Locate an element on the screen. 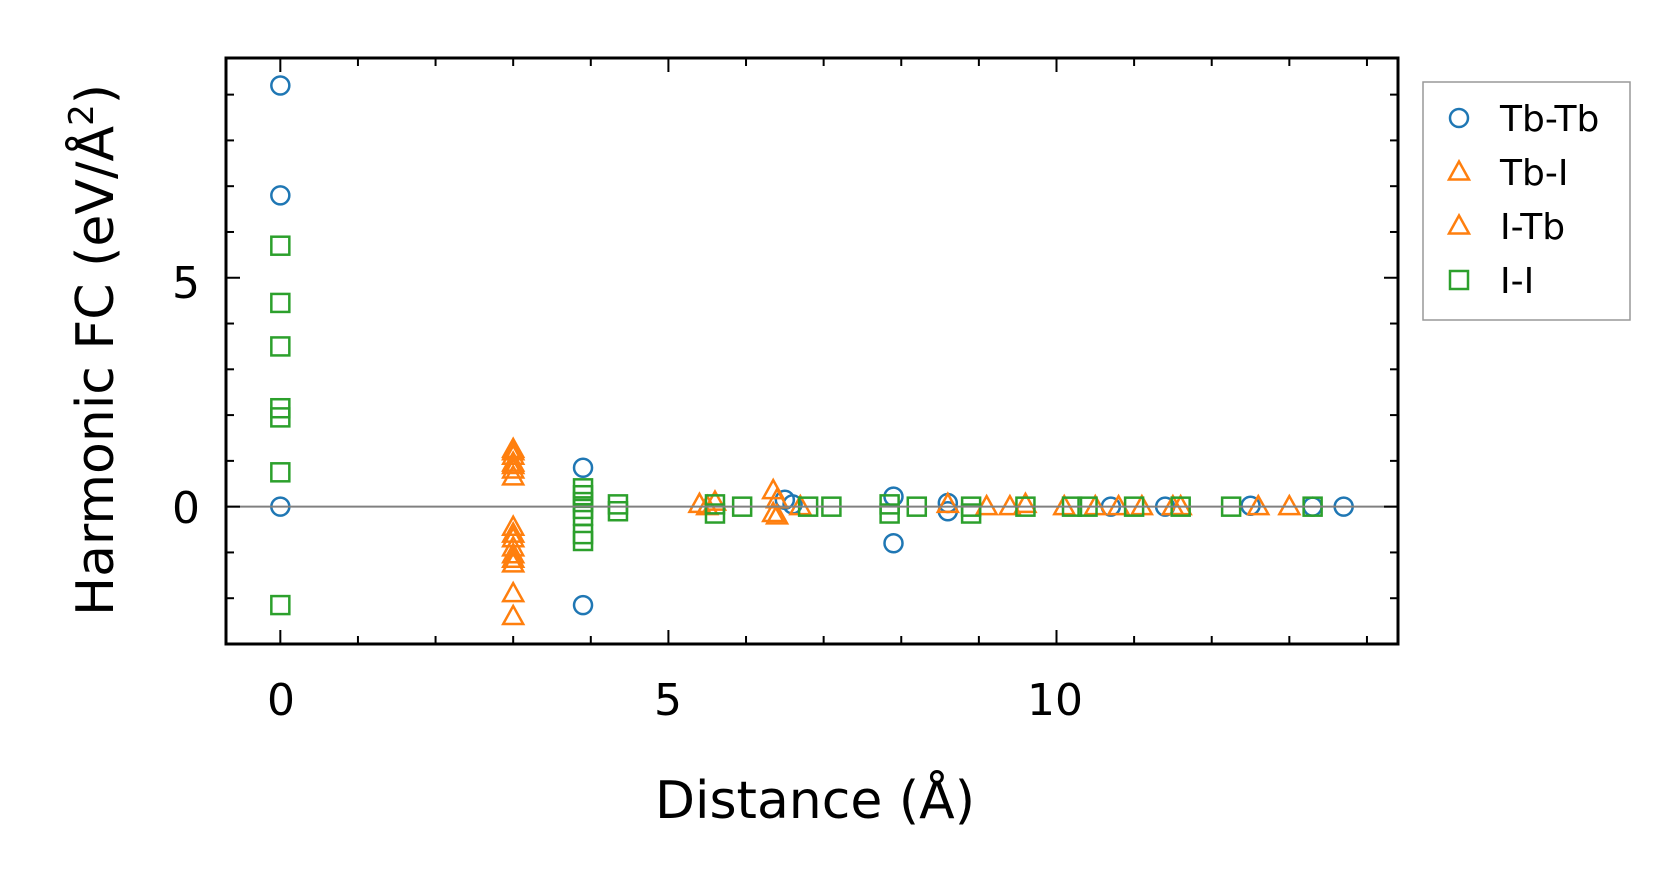  legend-label-i-tb: I-Tb is located at coordinates (1532, 227).